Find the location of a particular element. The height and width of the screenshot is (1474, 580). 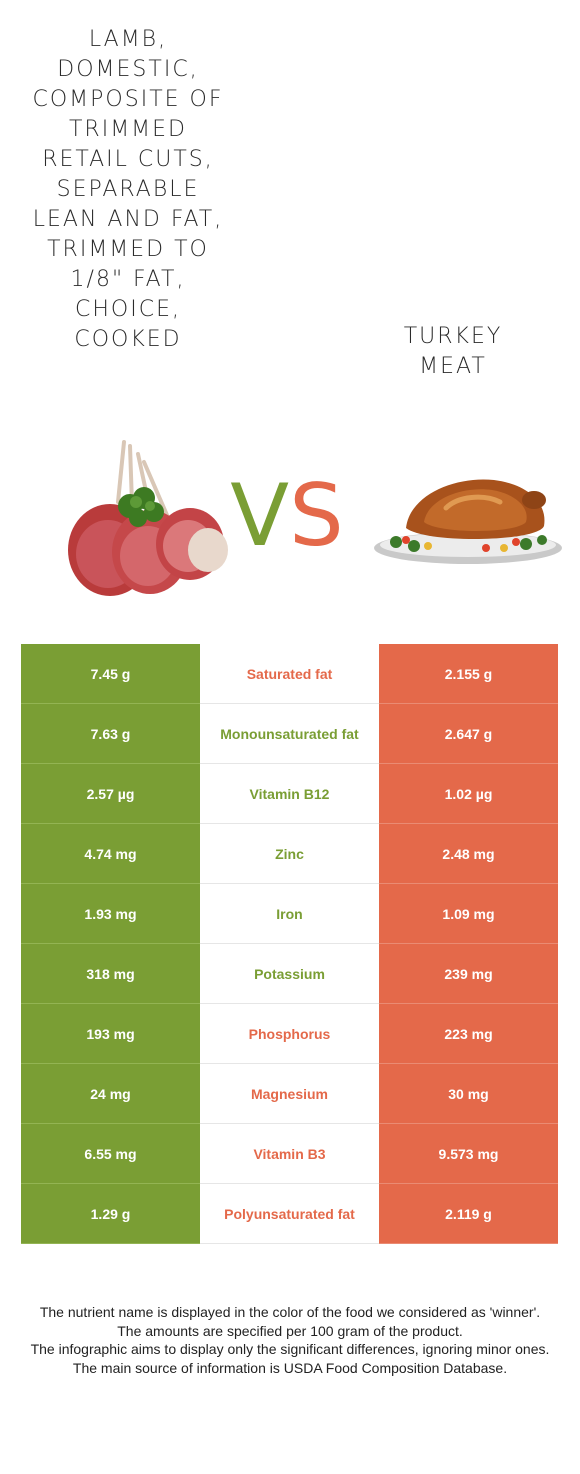

table-row: 1.29 g Polyunsaturated fat 2.119 g is located at coordinates (289, 1214).